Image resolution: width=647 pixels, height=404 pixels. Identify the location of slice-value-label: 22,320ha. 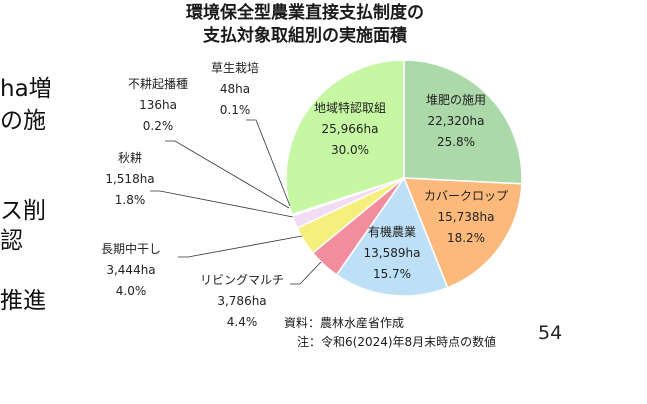
(456, 121).